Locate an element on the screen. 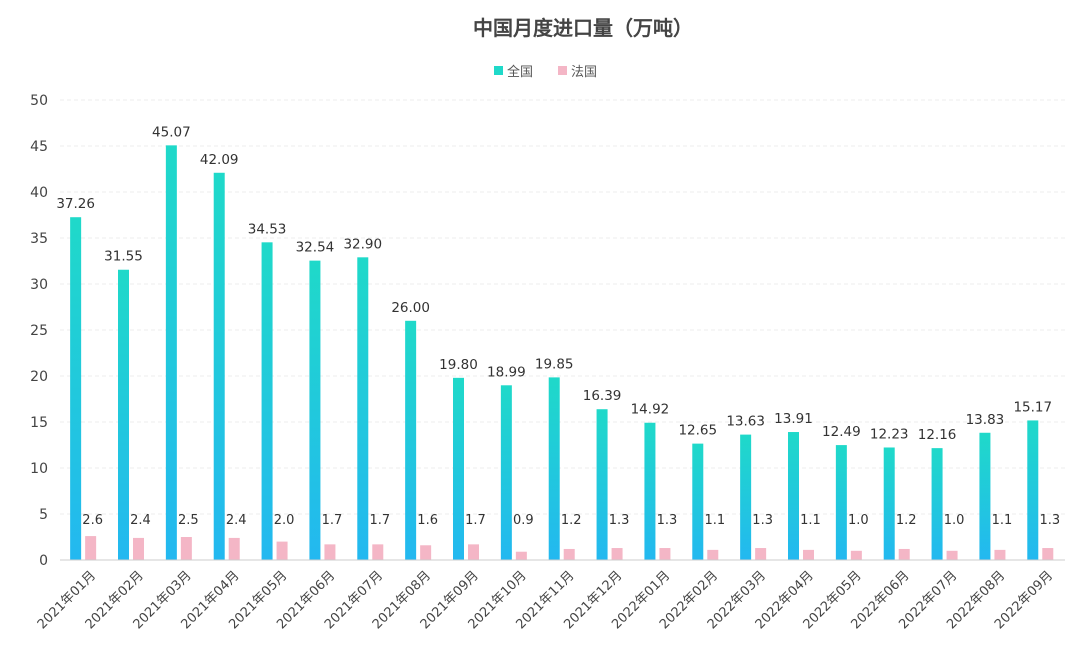 This screenshot has height=666, width=1080. data-label-series-0: 45.07 is located at coordinates (171, 132).